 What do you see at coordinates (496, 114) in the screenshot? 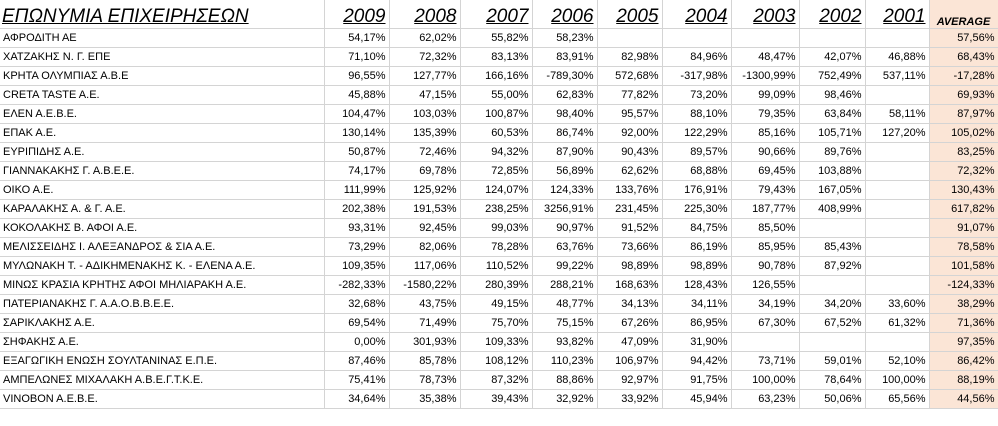
I see `value-cell: 100,87%` at bounding box center [496, 114].